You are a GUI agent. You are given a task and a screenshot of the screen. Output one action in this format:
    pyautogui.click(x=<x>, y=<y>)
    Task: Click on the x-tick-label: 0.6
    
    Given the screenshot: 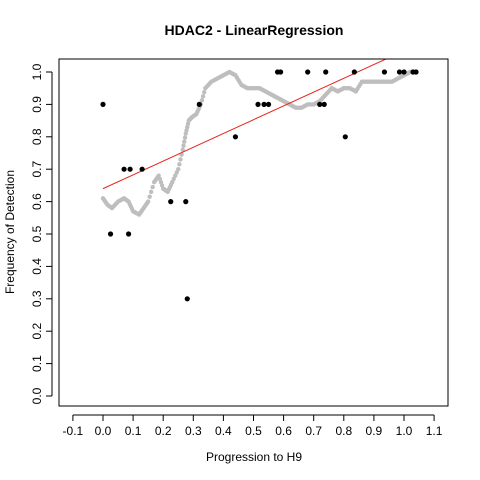 What is the action you would take?
    pyautogui.click(x=283, y=431)
    